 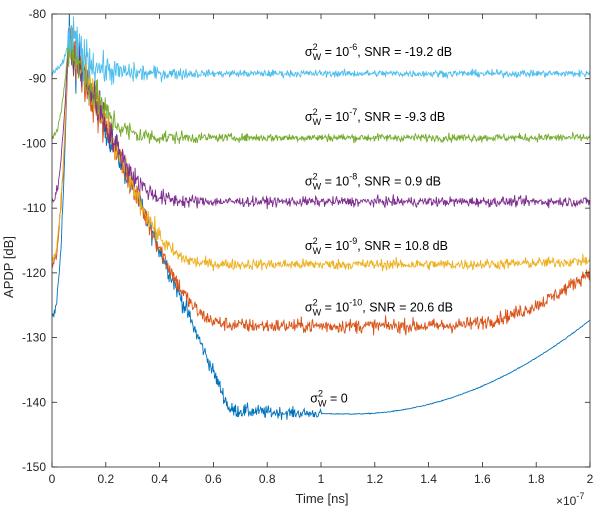 I want to click on annotation-5: σ2 W = 0, so click(x=328, y=398).